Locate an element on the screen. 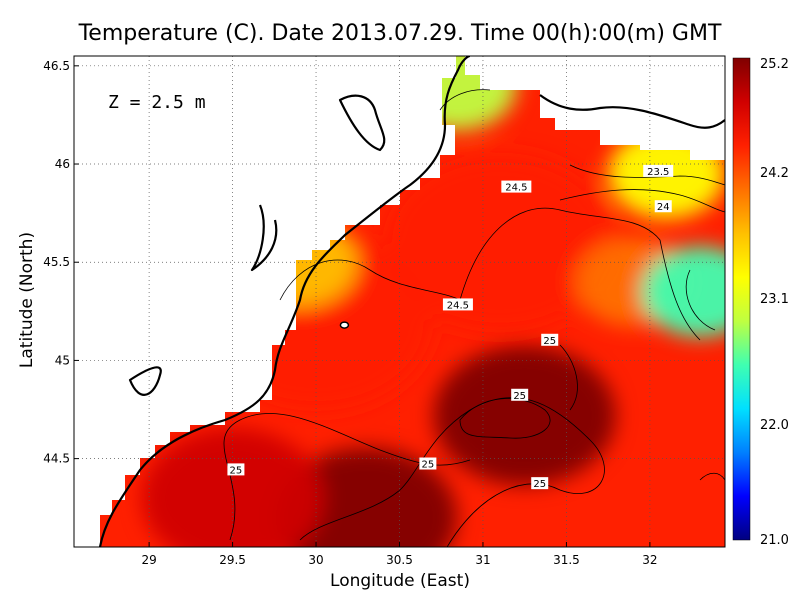  x-tick-label: 30 is located at coordinates (315, 560).